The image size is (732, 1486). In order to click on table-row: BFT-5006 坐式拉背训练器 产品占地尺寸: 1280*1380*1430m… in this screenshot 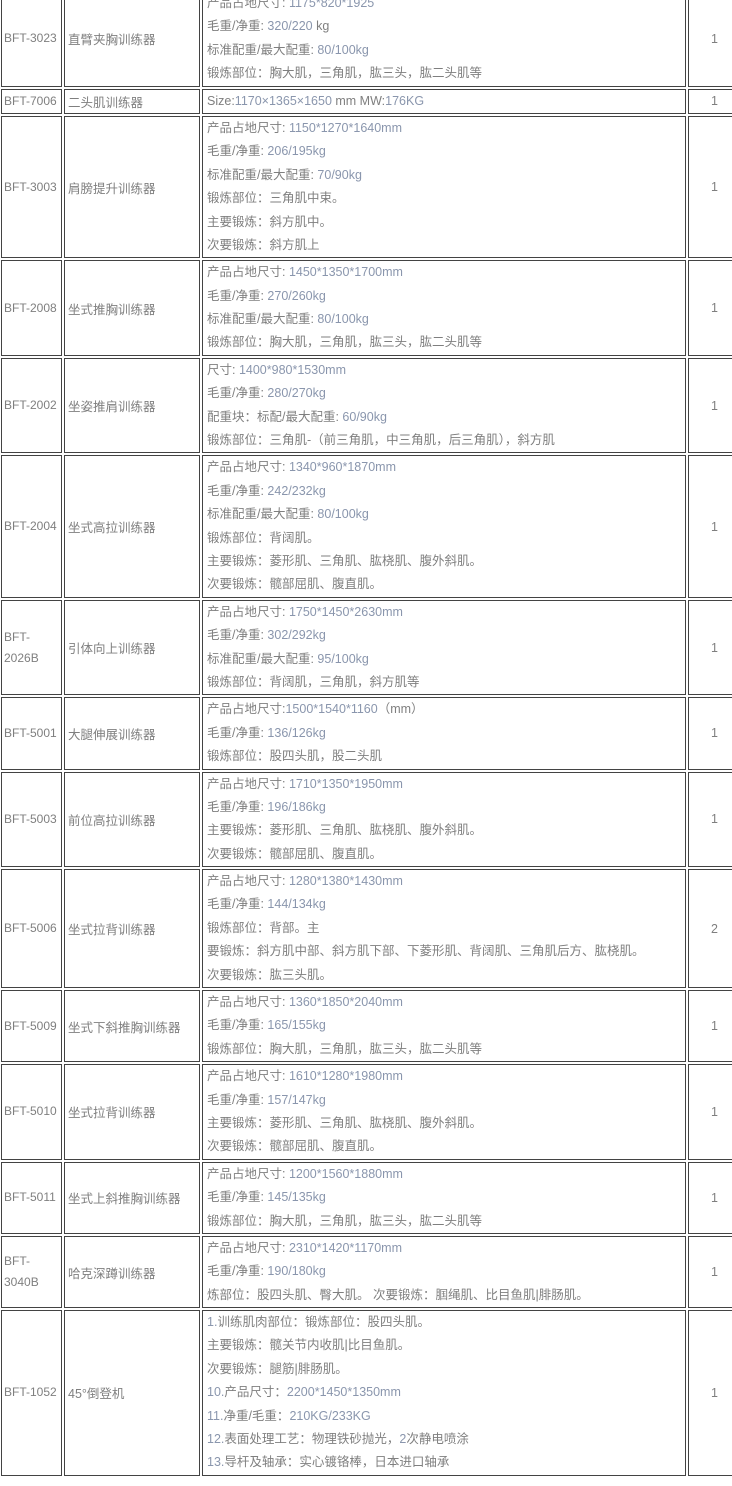, I will do `click(366, 929)`.